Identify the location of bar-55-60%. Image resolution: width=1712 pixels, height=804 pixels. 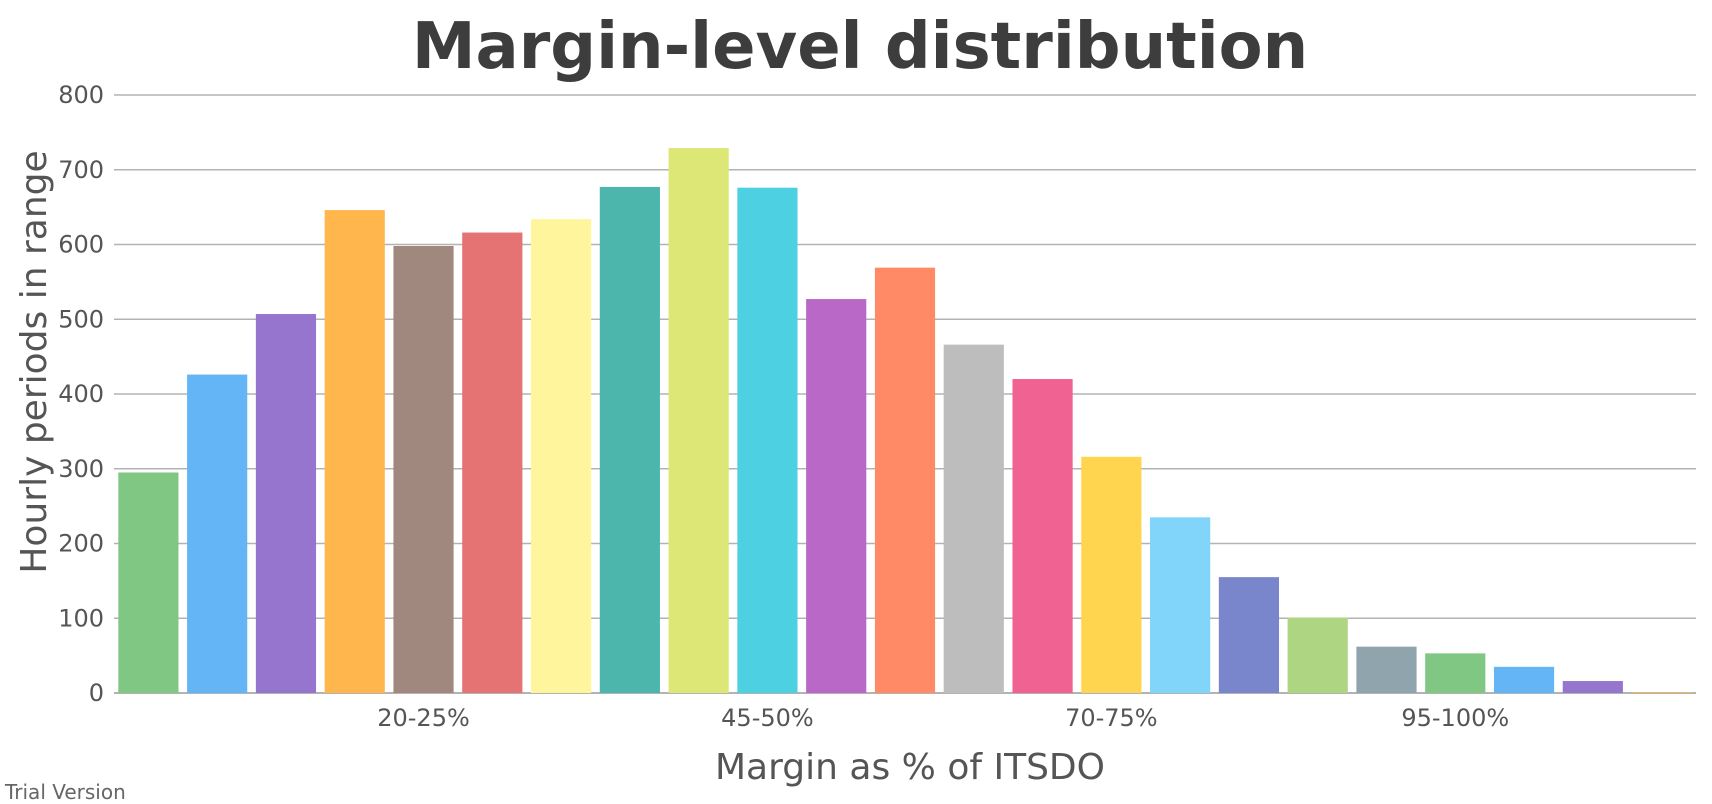
(905, 480).